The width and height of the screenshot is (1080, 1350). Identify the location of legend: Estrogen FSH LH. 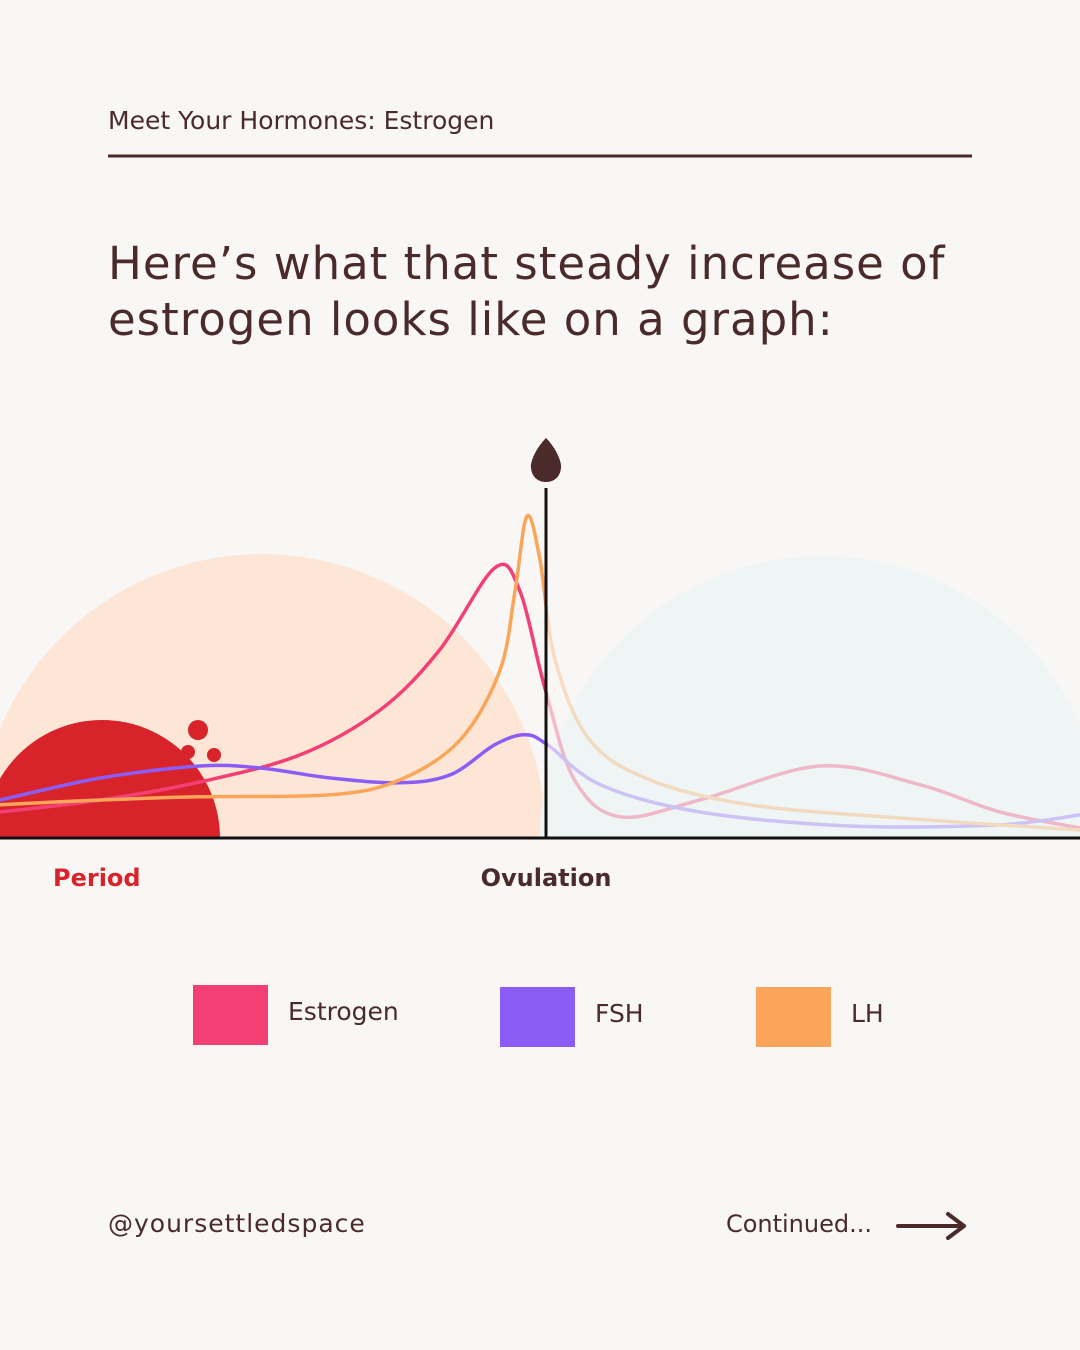
(538, 1016).